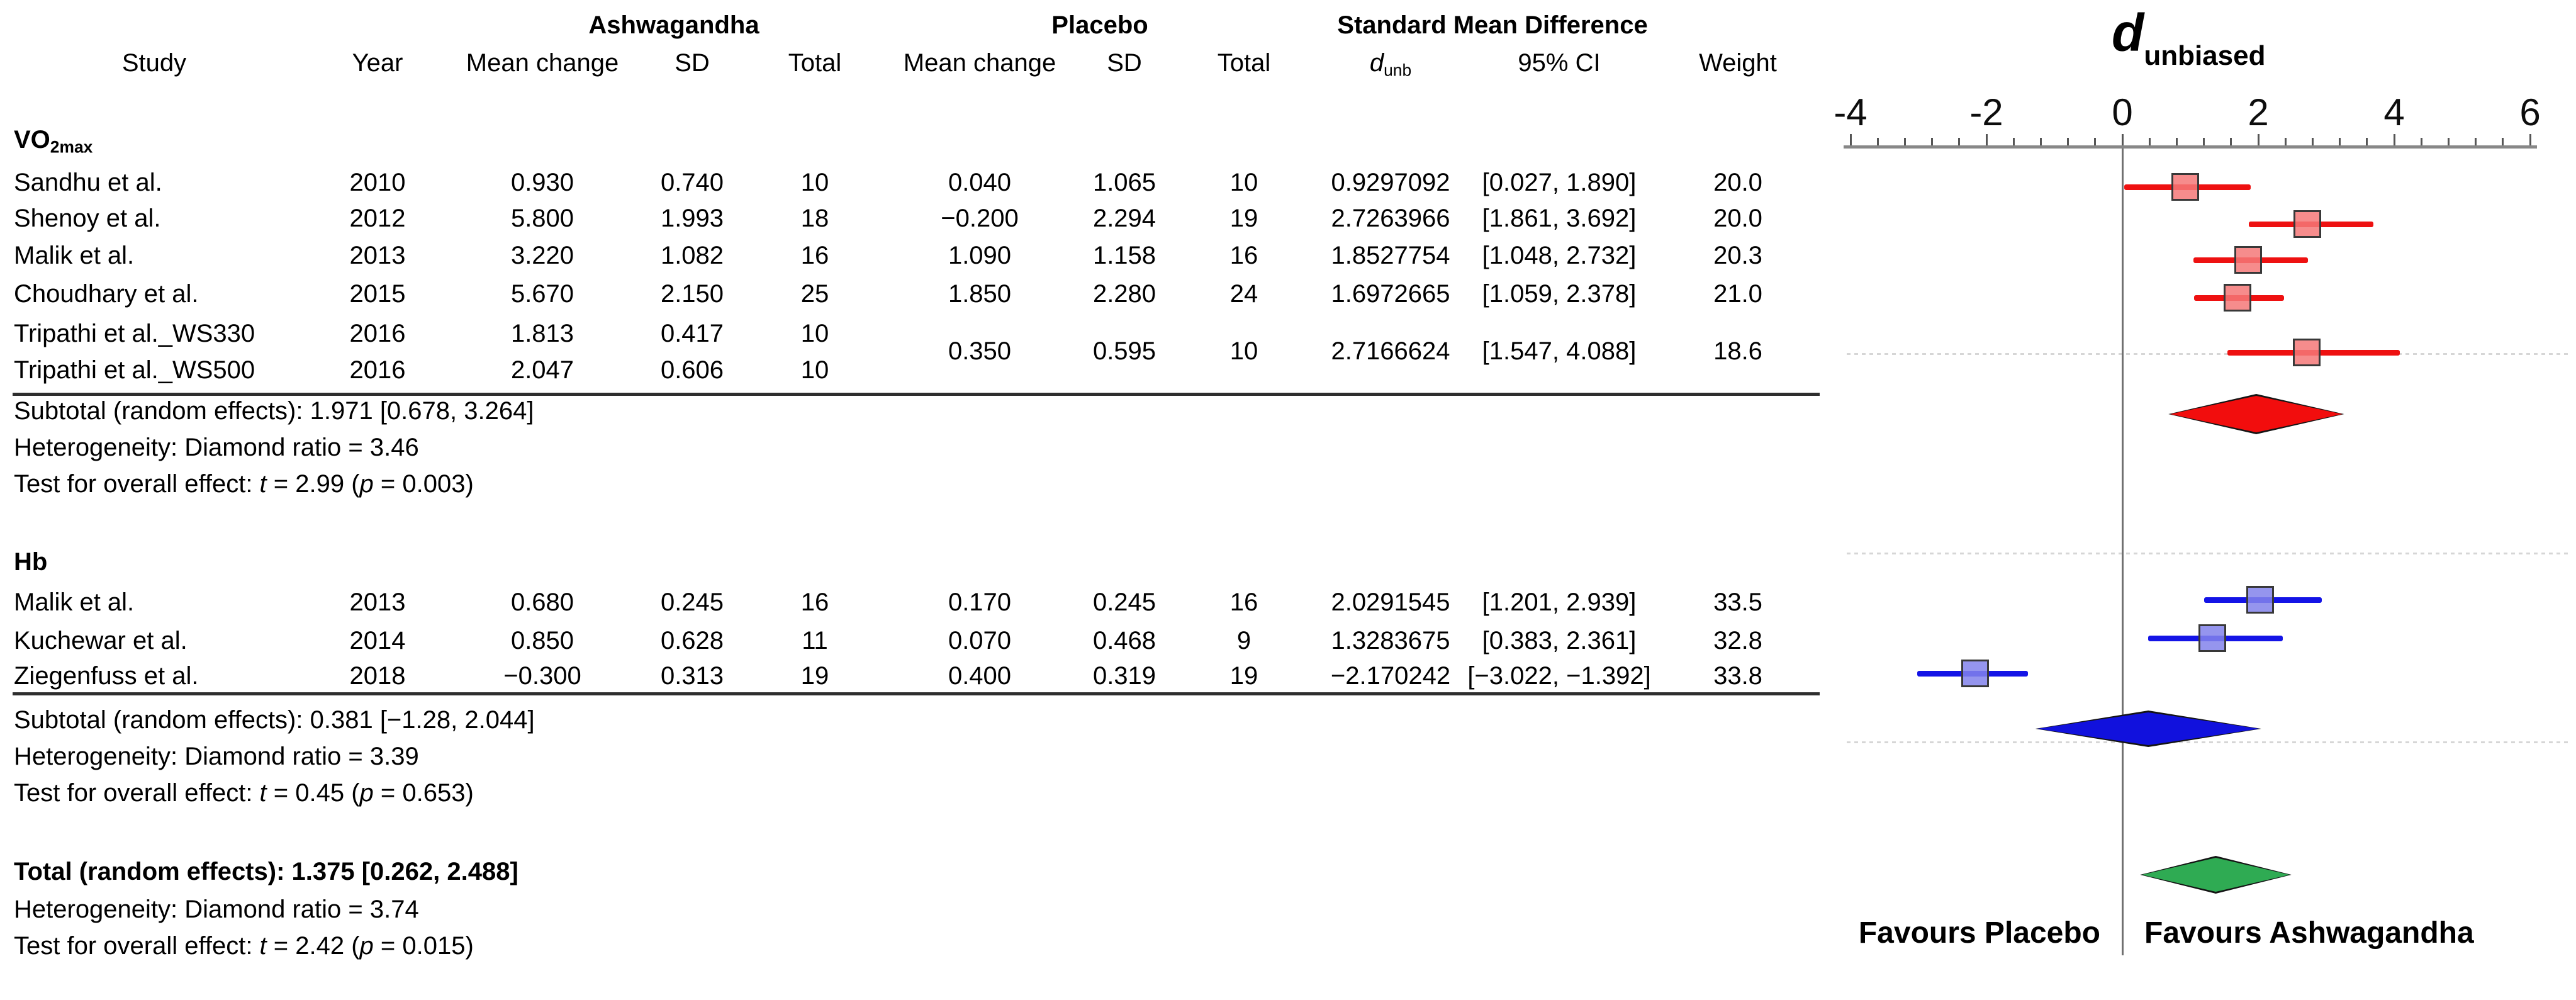 The image size is (2576, 1000). Describe the element at coordinates (542, 370) in the screenshot. I see `mean-a-cell: 2.047` at that location.